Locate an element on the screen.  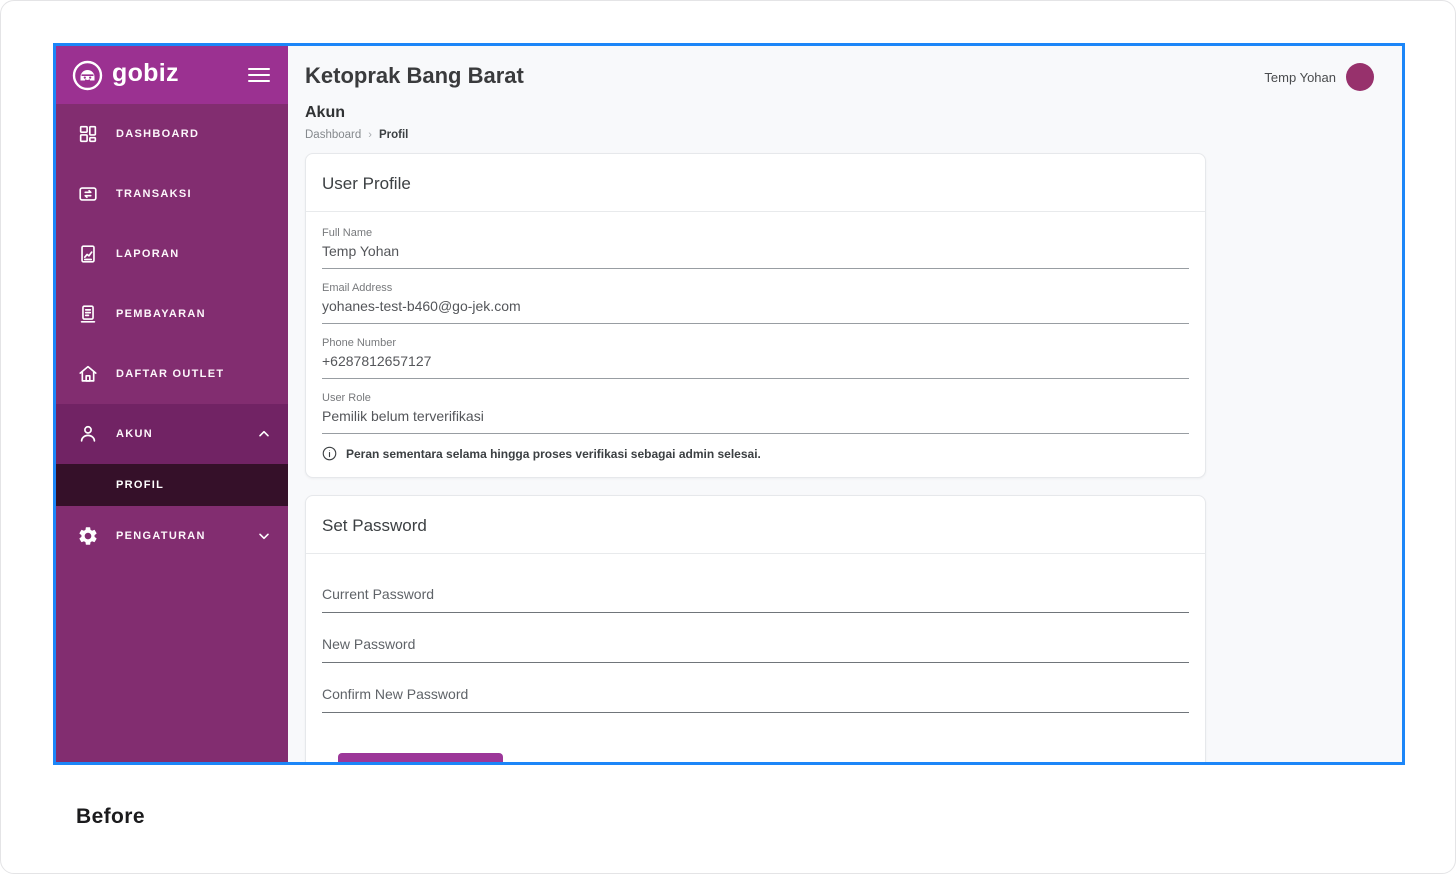
sidebar-item-label: AKUN is located at coordinates (134, 434).